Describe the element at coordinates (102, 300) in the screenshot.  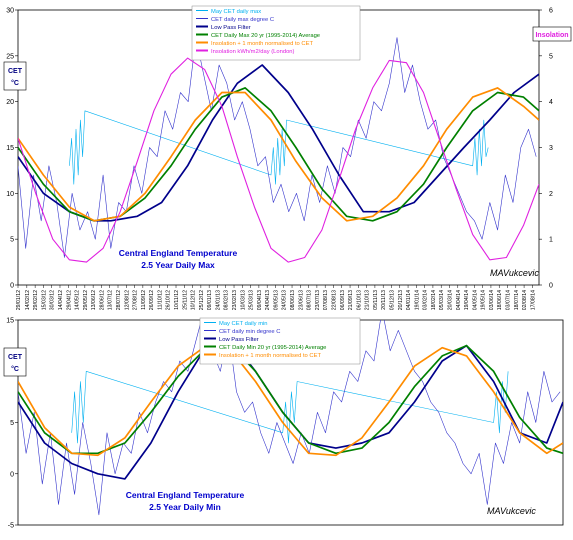
I see `x-tick-label: 28/06/12` at that location.